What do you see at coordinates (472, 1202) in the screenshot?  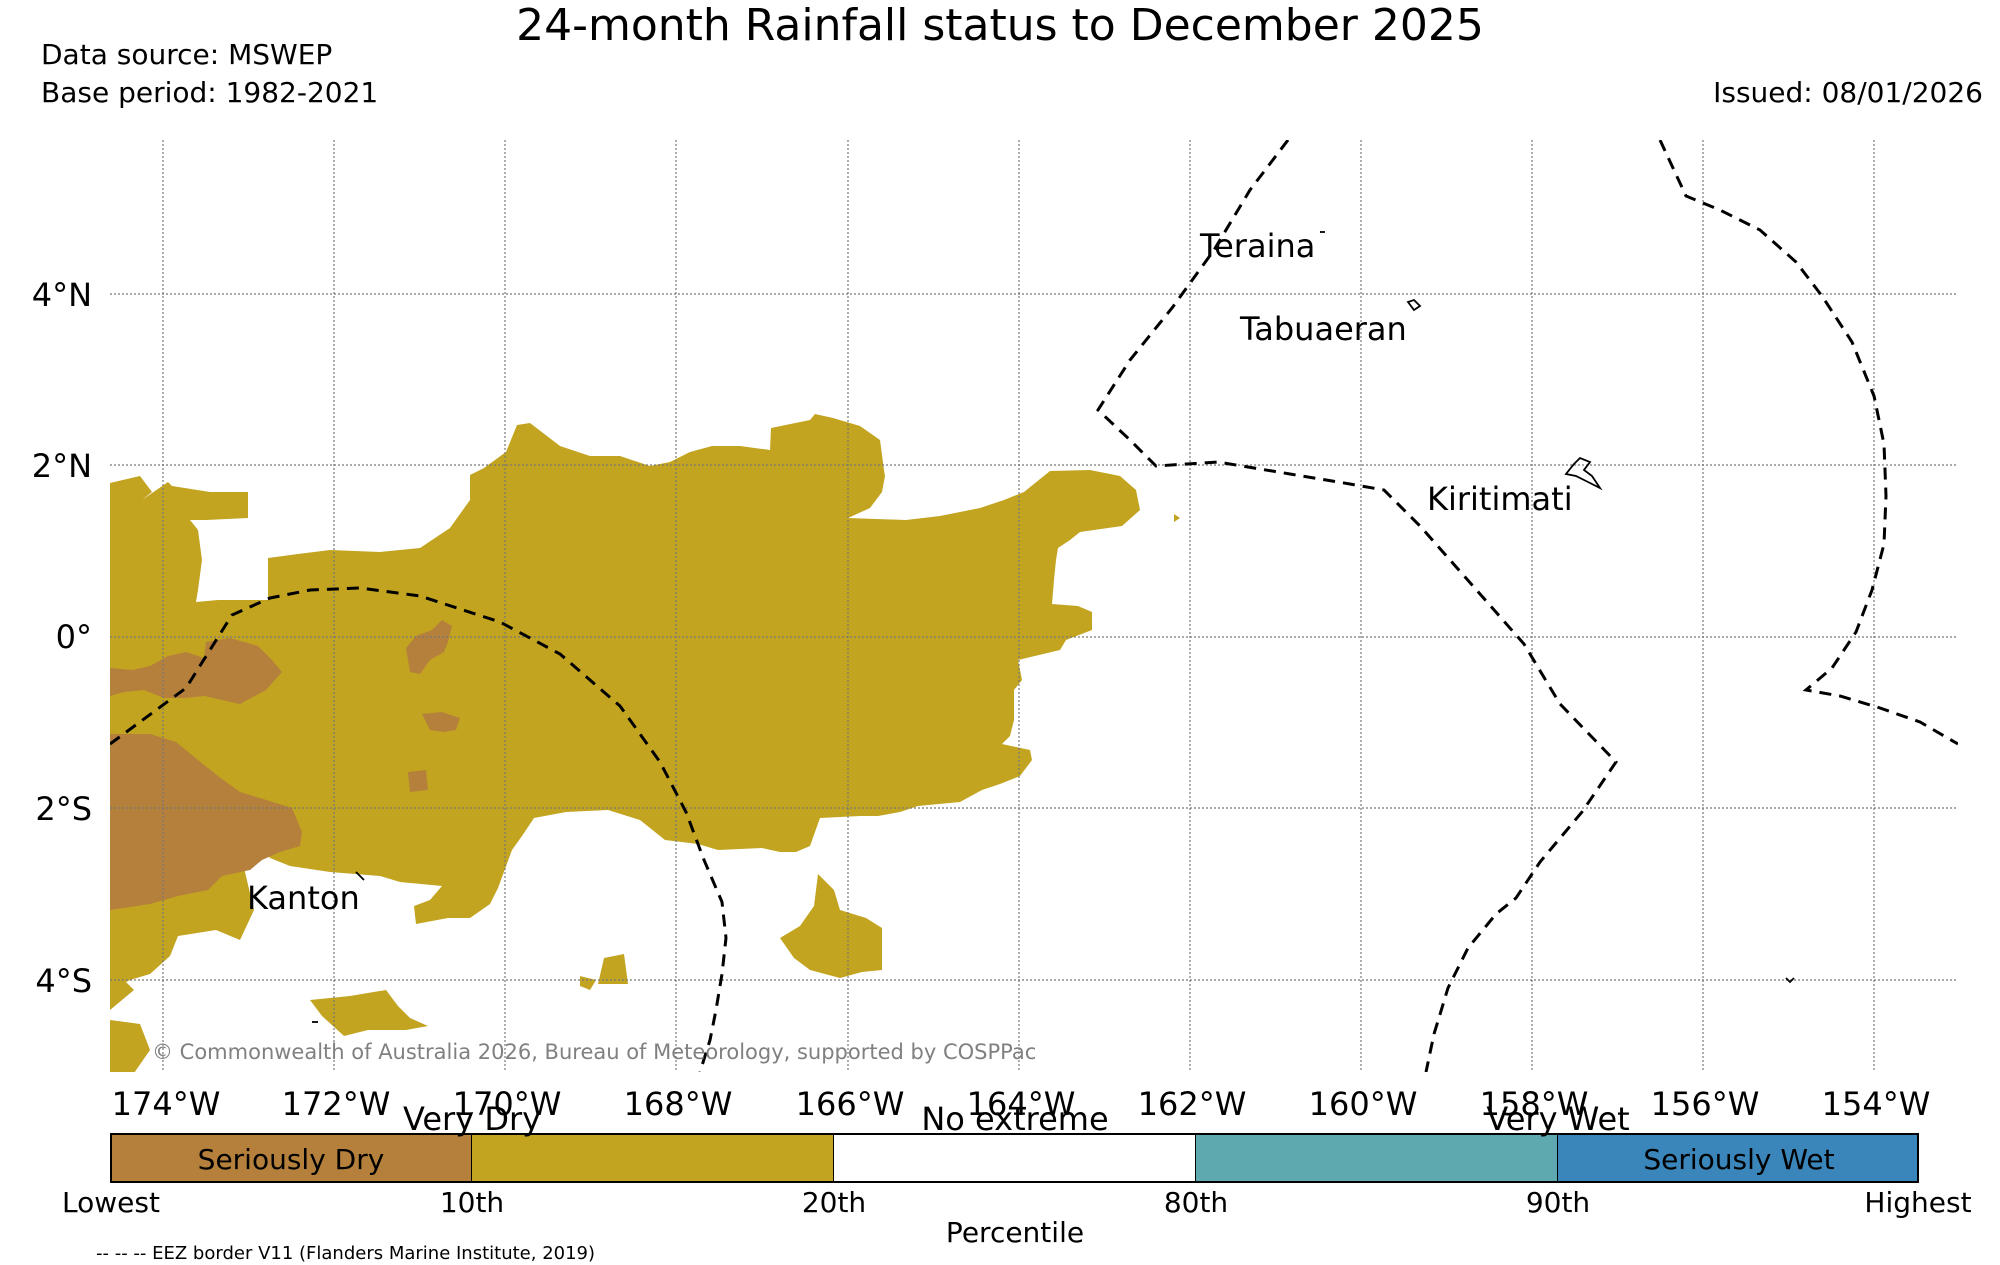 I see `legend-tick: 10th` at bounding box center [472, 1202].